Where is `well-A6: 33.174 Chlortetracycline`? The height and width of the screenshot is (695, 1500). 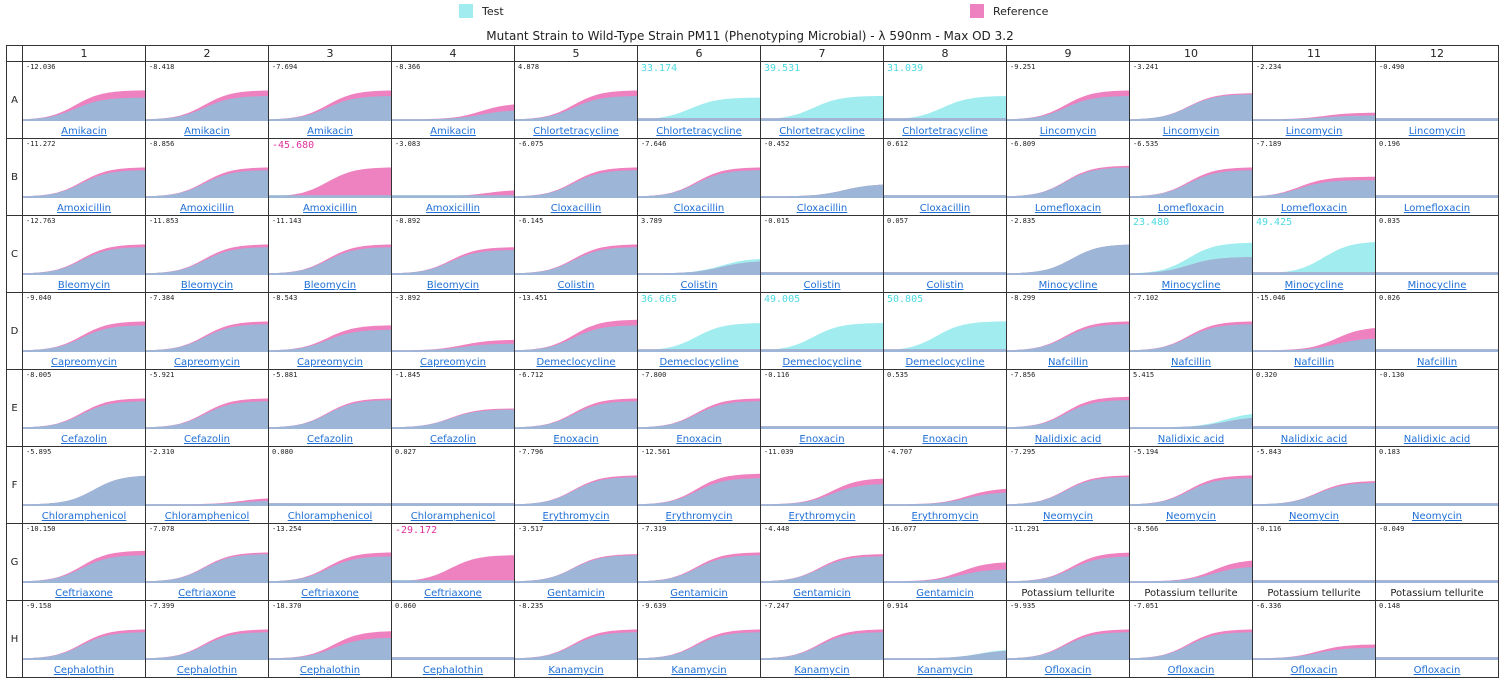 well-A6: 33.174 Chlortetracycline is located at coordinates (699, 100).